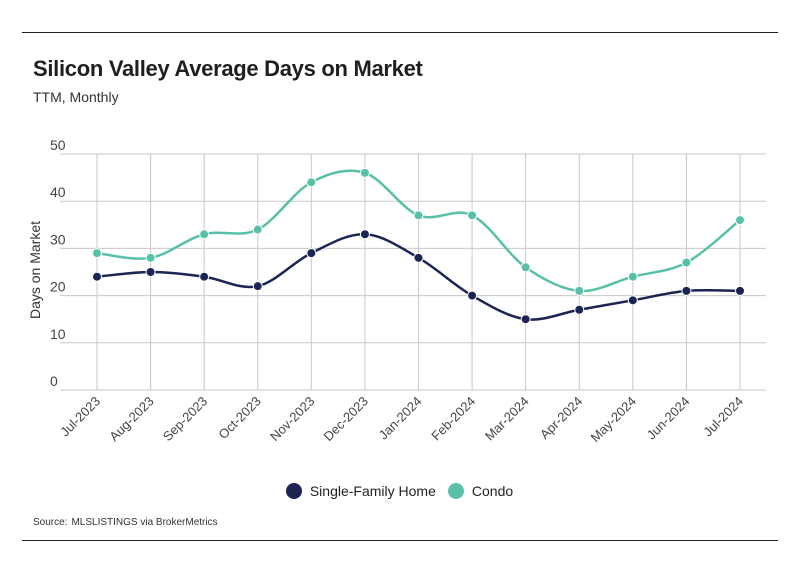  I want to click on source-label: Source:, so click(50, 522).